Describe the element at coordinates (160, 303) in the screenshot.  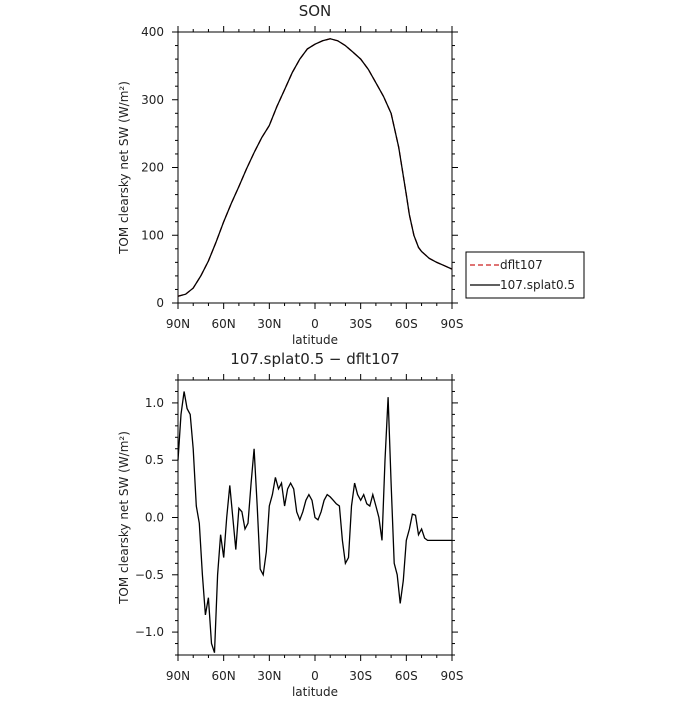
I see `chart1-y-tick-label: 0` at that location.